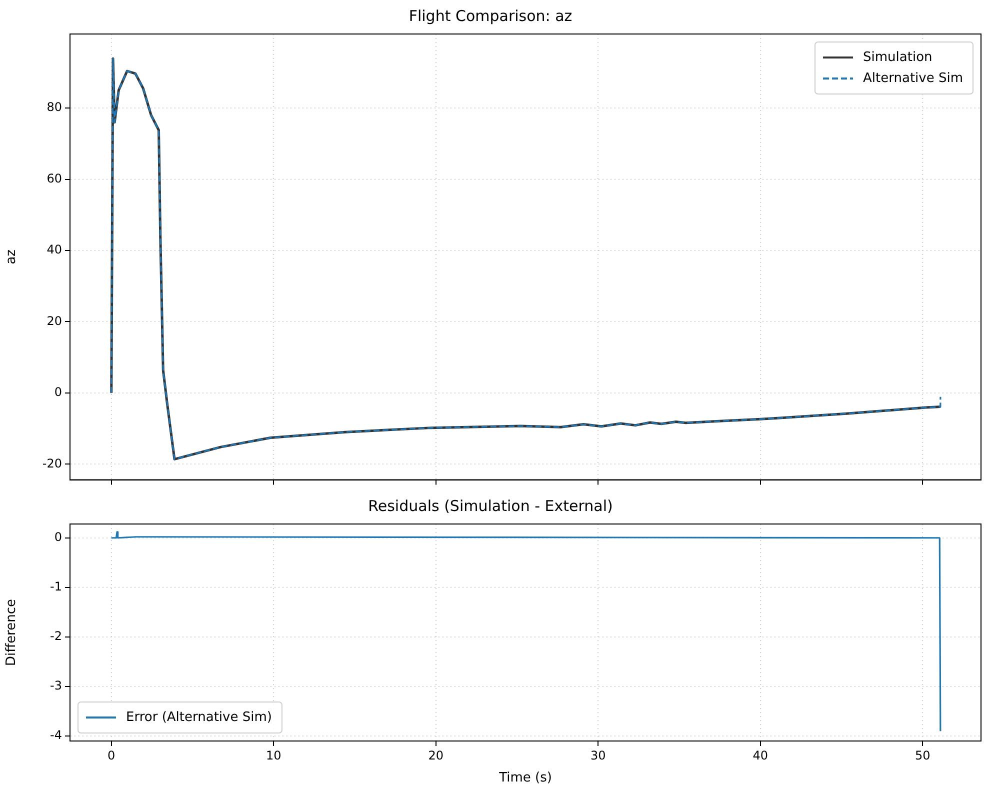 Image resolution: width=989 pixels, height=790 pixels. What do you see at coordinates (274, 755) in the screenshot?
I see `x-tick-label: 10` at bounding box center [274, 755].